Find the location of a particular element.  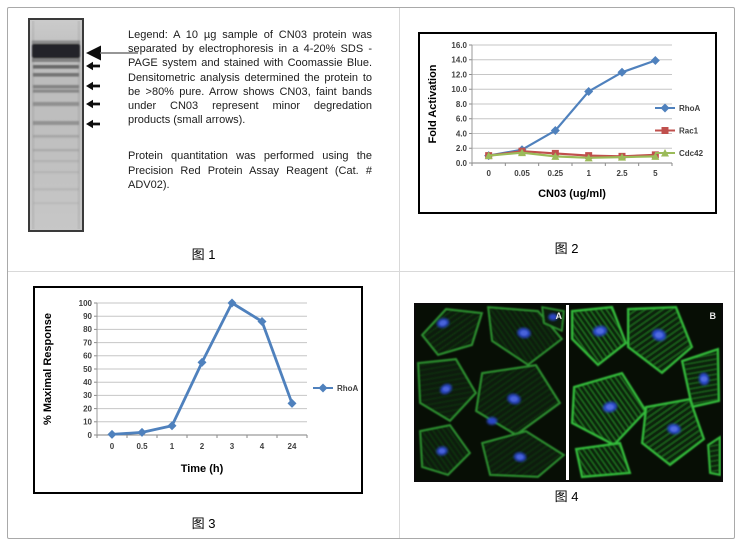

panel-a-label: A is located at coordinates (559, 316).